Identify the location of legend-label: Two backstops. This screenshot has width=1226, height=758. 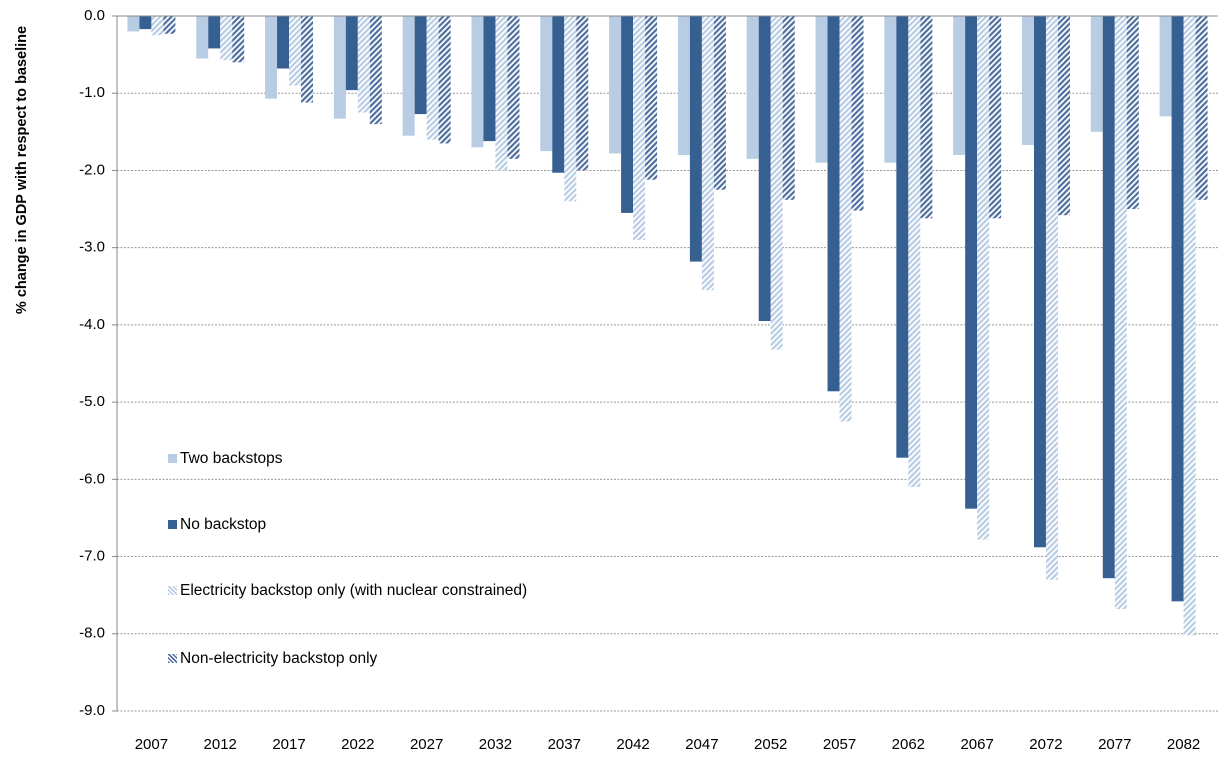
(231, 458).